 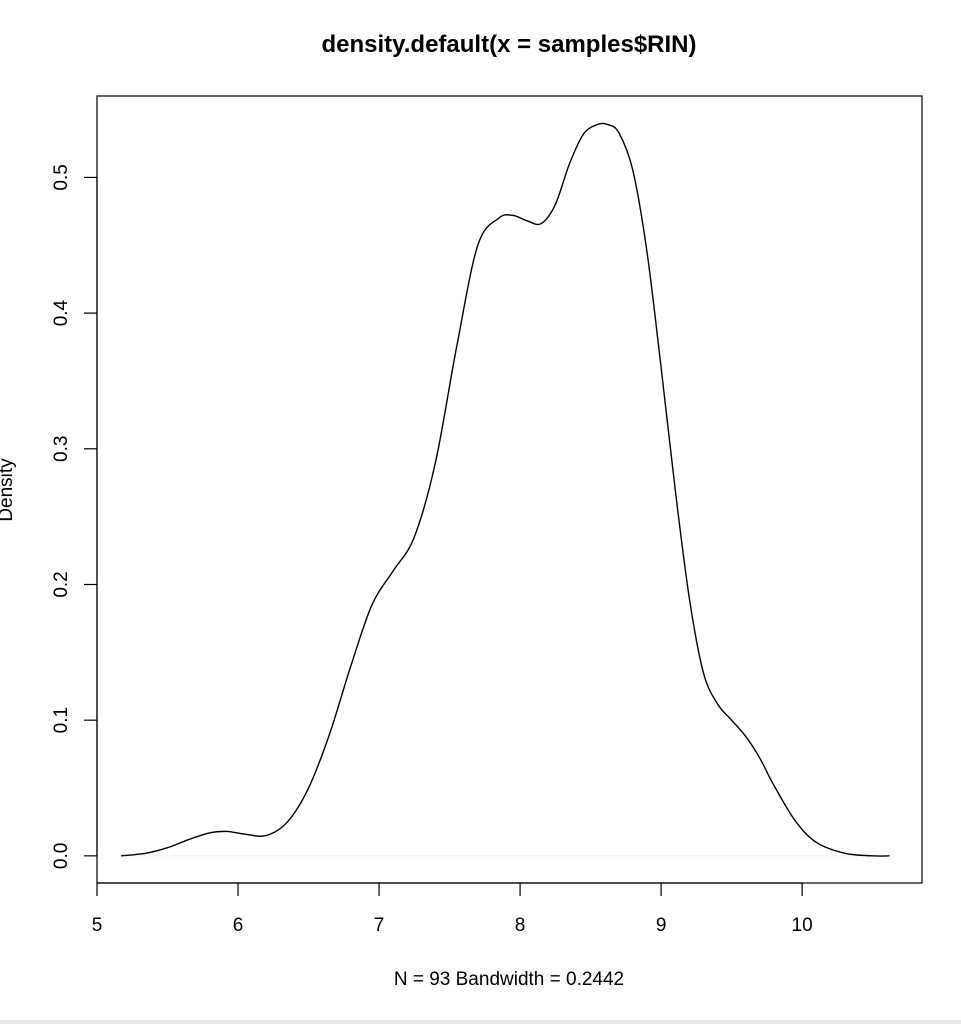 What do you see at coordinates (8, 490) in the screenshot?
I see `y-axis-label: Density` at bounding box center [8, 490].